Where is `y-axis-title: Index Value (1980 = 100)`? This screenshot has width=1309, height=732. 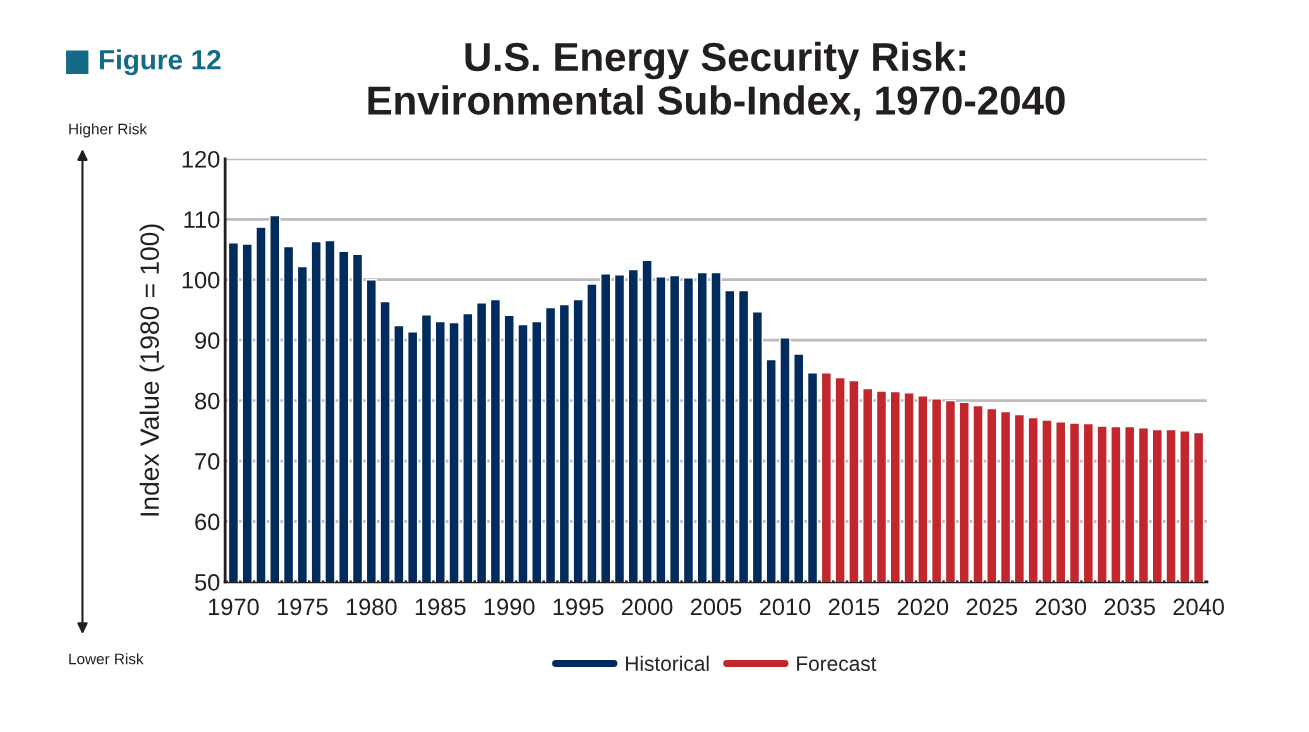 y-axis-title: Index Value (1980 = 100) is located at coordinates (152, 370).